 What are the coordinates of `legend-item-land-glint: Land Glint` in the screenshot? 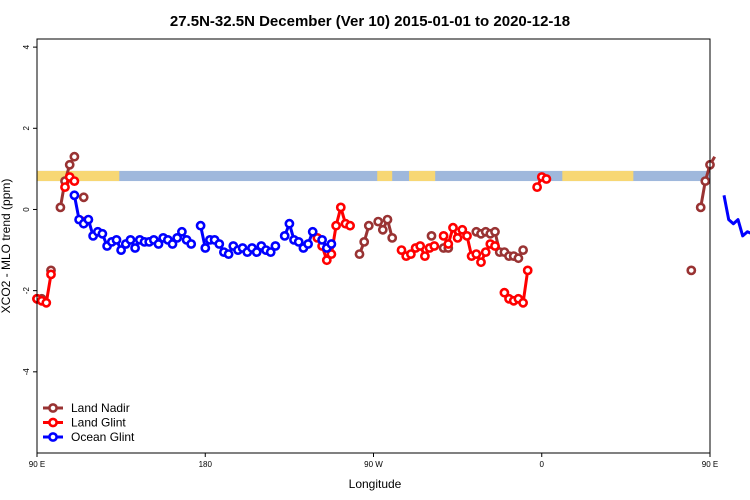 It's located at (84, 423).